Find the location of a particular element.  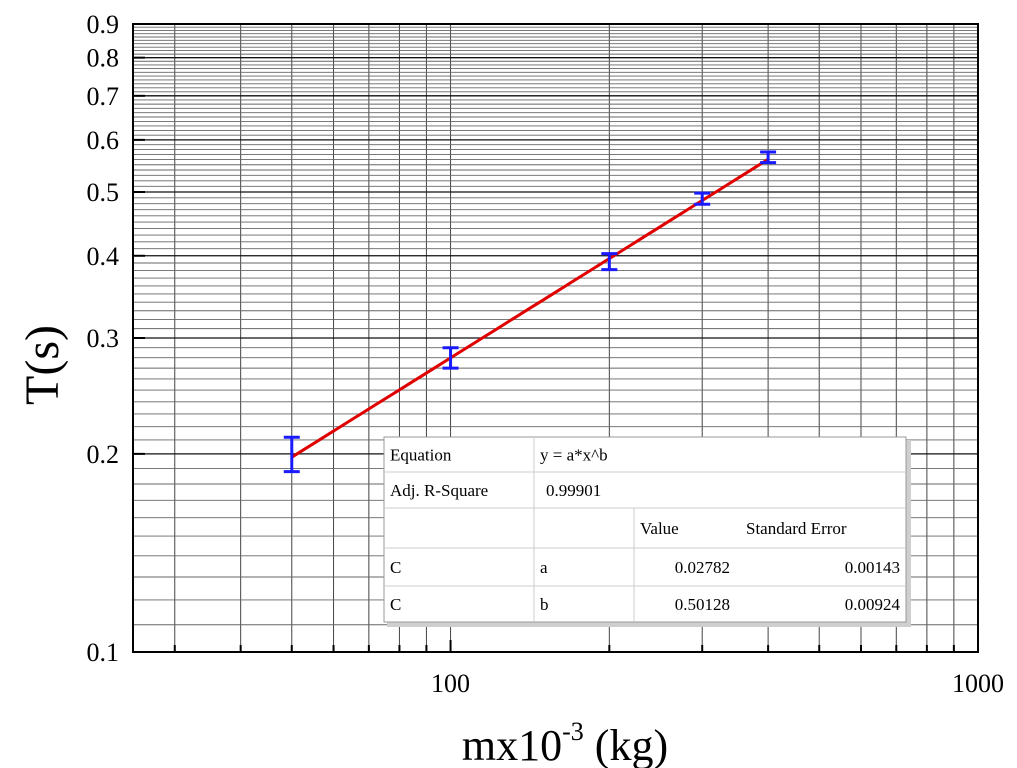

table-background is located at coordinates (645, 529).